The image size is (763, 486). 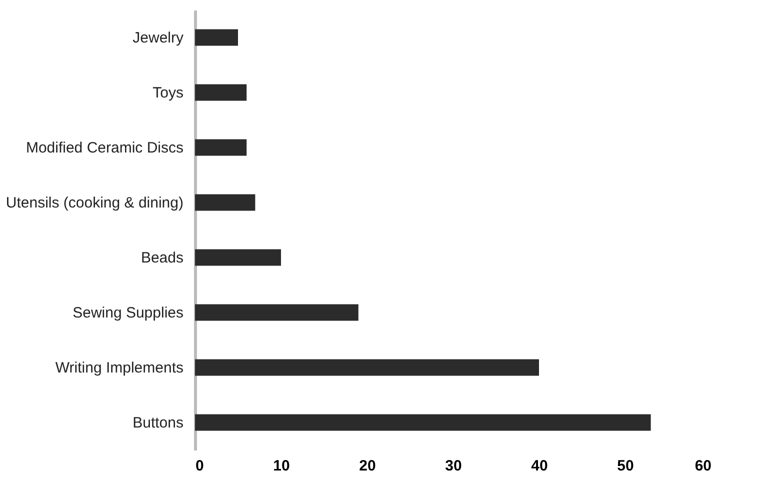 What do you see at coordinates (95, 203) in the screenshot?
I see `y-tick-label: Utensils (cooking & dining)` at bounding box center [95, 203].